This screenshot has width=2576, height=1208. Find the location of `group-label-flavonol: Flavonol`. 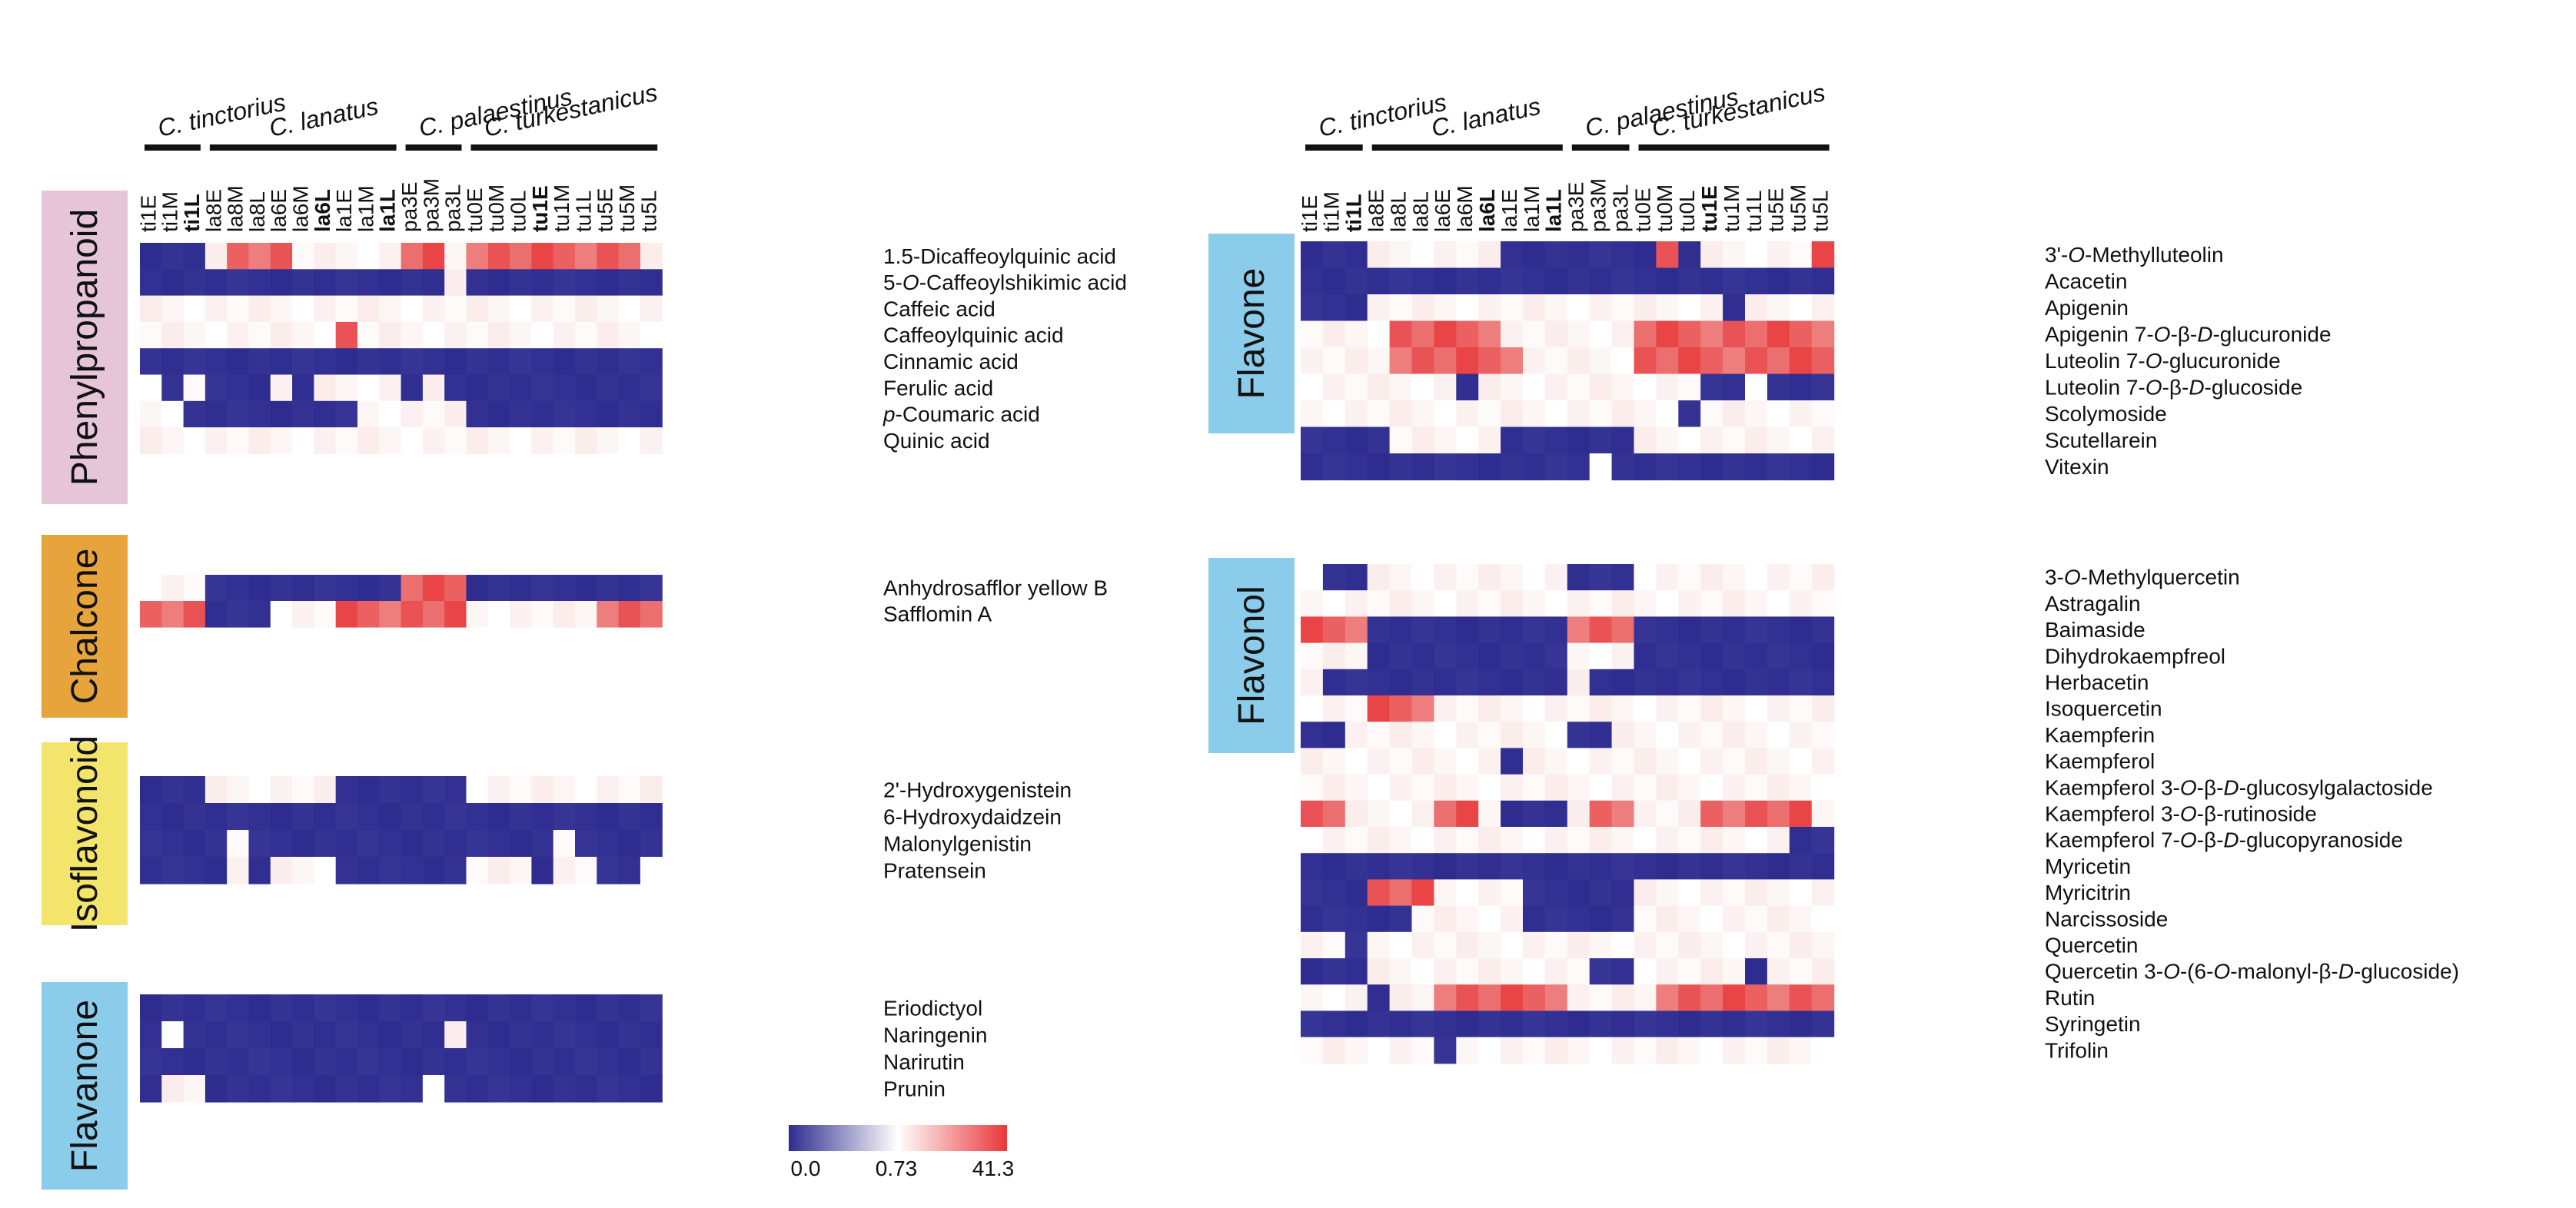

group-label-flavonol: Flavonol is located at coordinates (1251, 656).